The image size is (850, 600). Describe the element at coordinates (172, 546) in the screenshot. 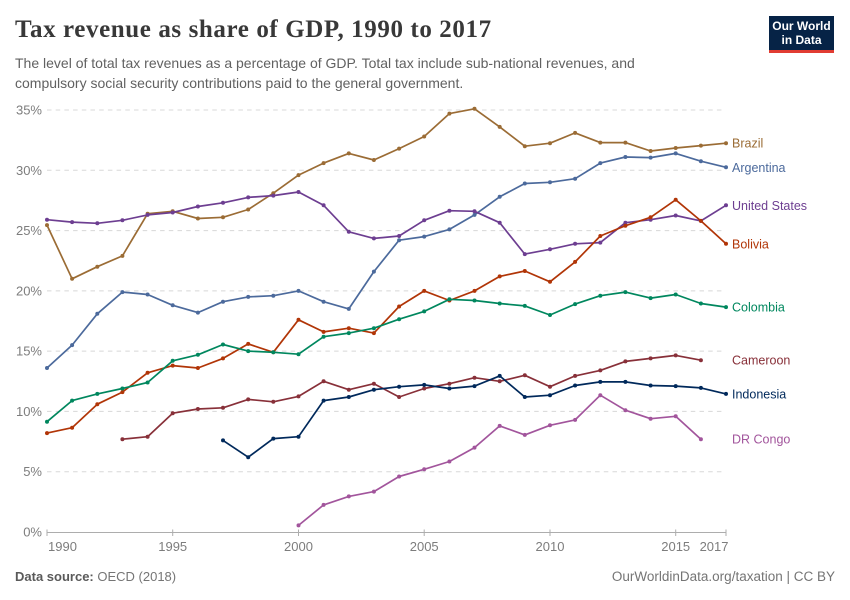

I see `svg-text: 1995` at that location.